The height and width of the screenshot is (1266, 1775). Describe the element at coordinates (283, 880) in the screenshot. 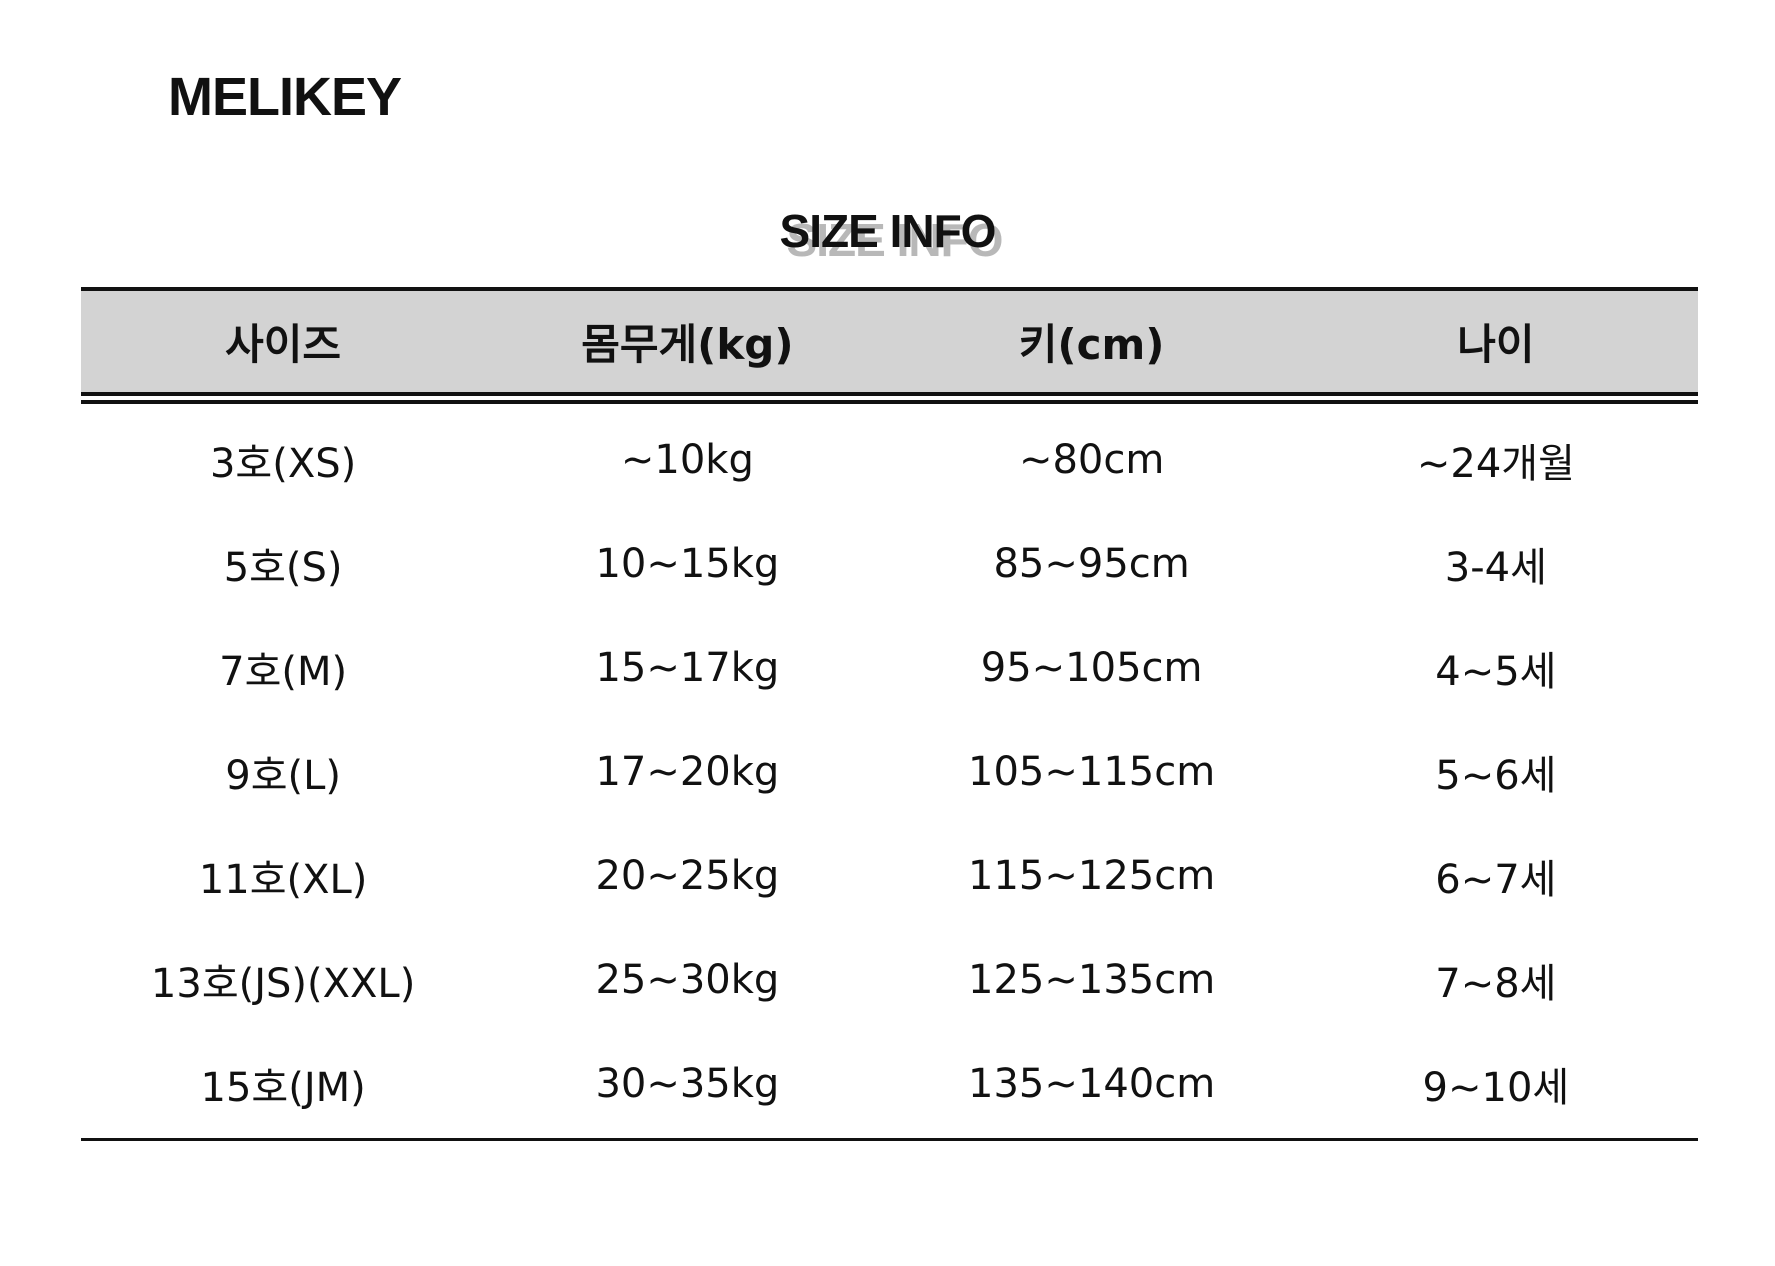

I see `cell-size: 11호(XL)` at that location.